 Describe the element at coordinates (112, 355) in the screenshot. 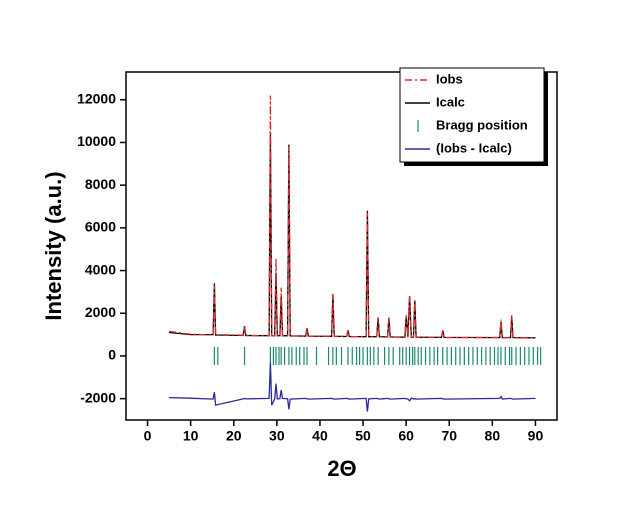

I see `y-tick-label: 0` at that location.